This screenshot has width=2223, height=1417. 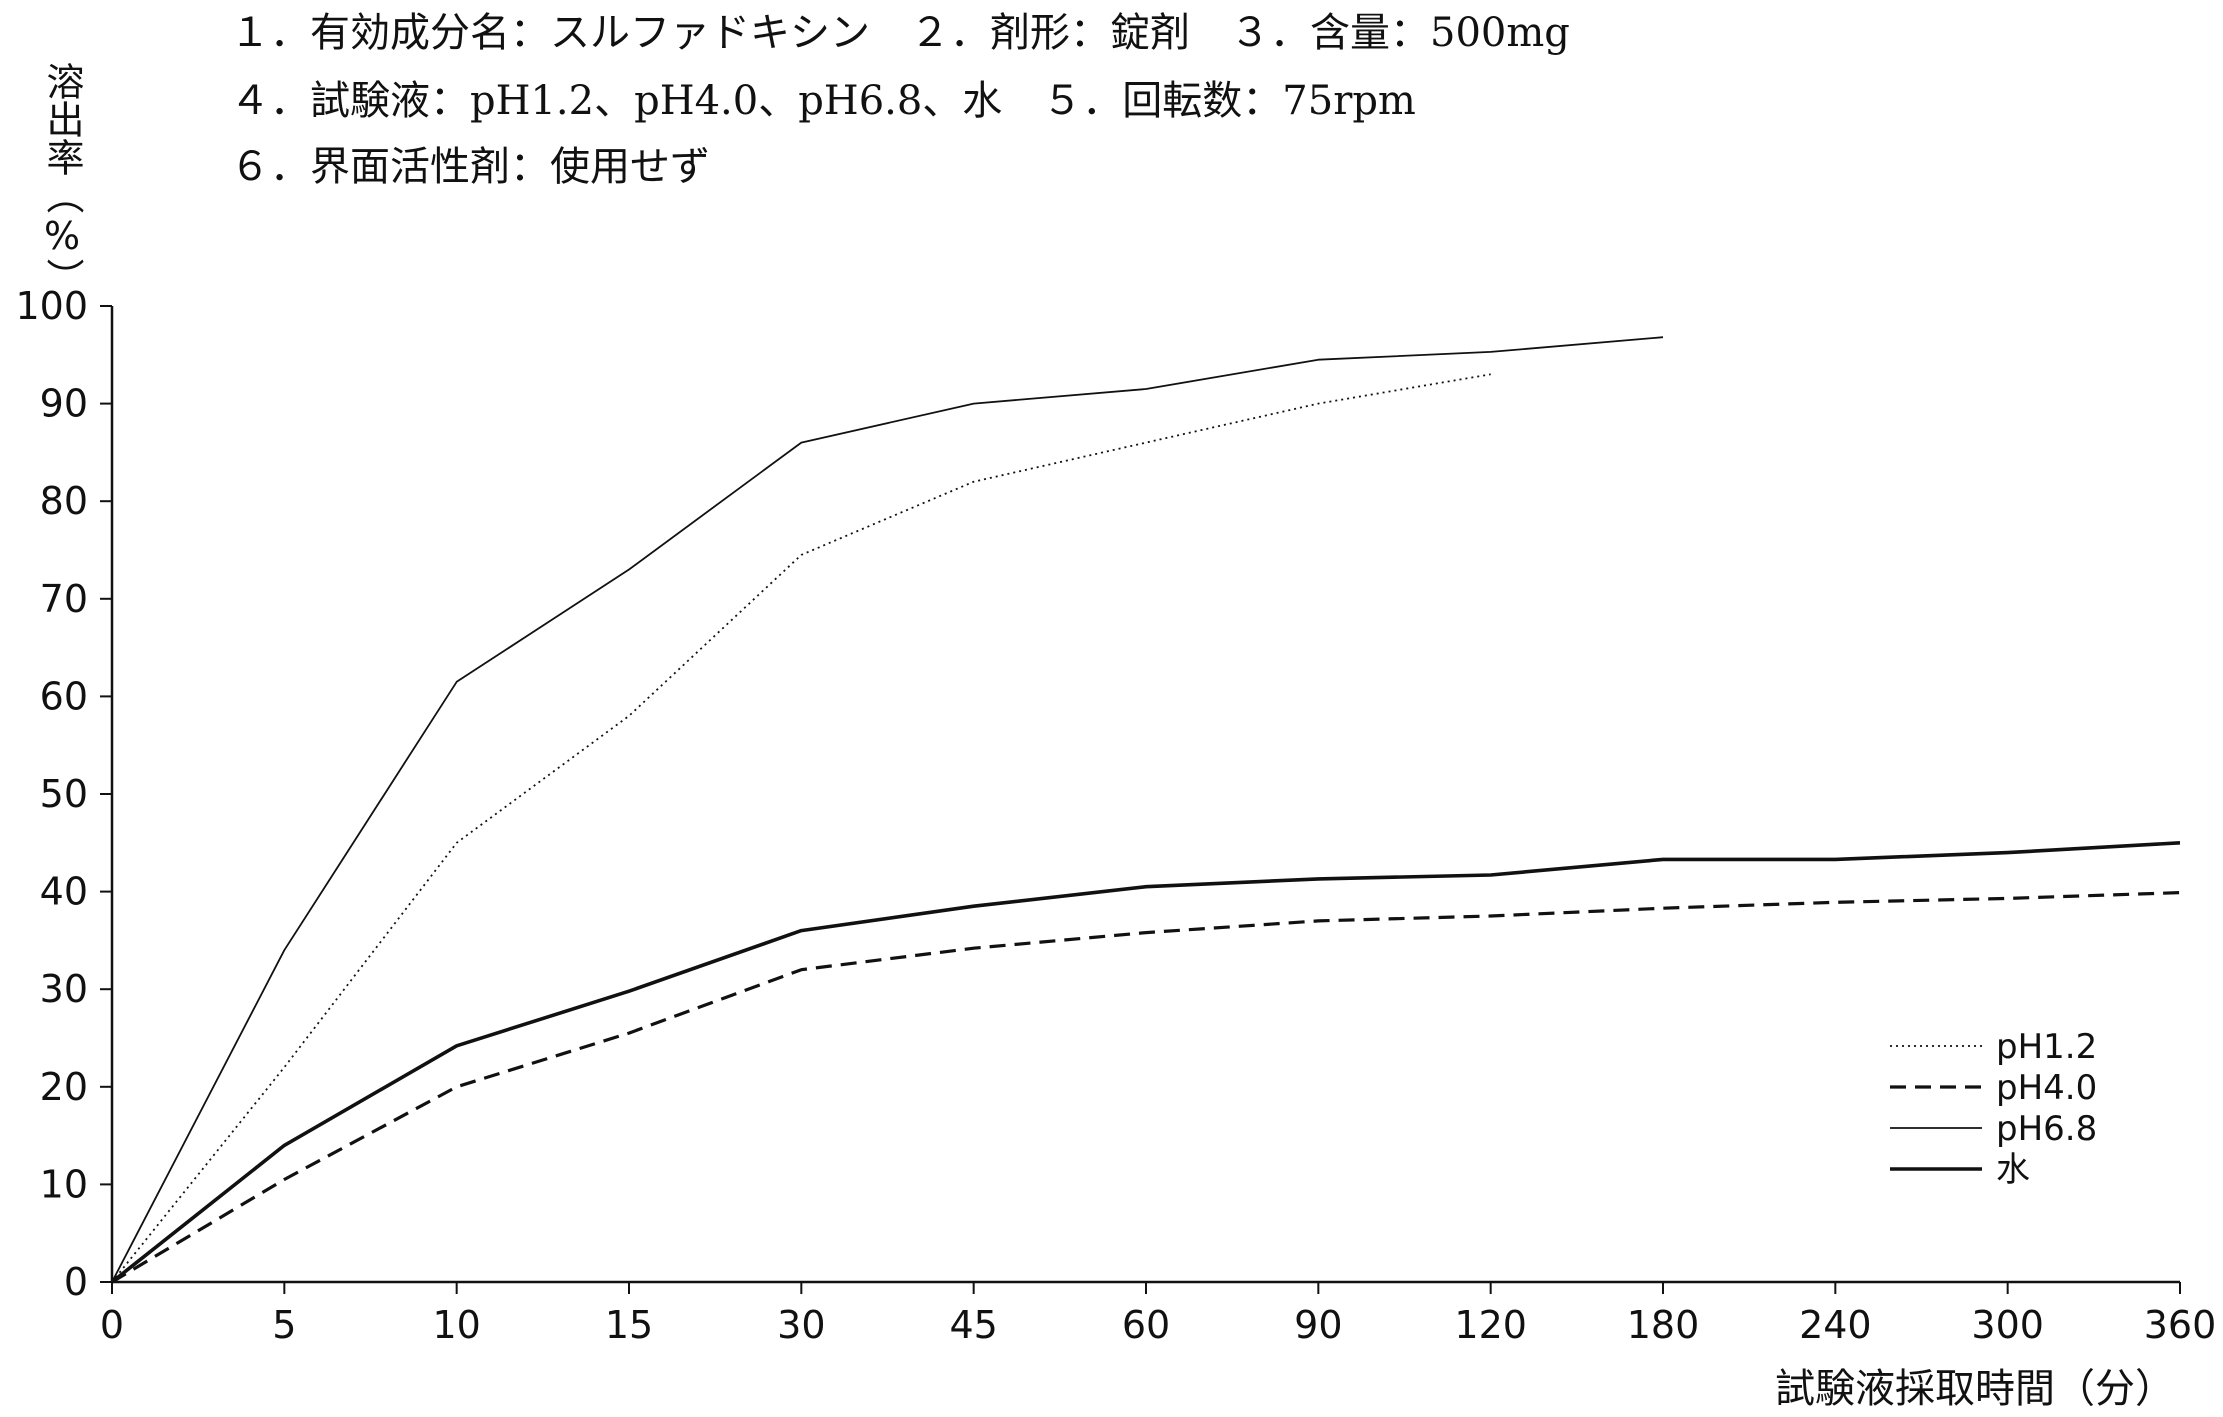 What do you see at coordinates (64, 1184) in the screenshot?
I see `y-tick-label: 10` at bounding box center [64, 1184].